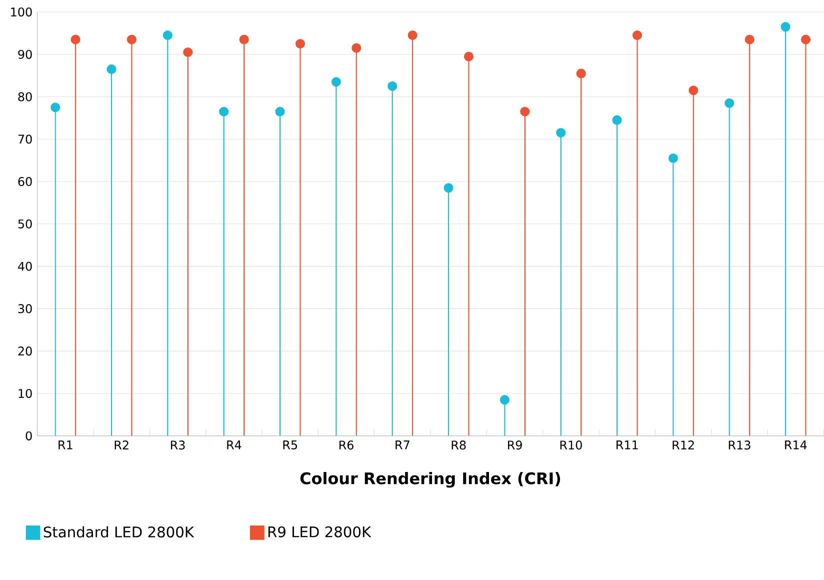 This screenshot has width=824, height=580. Describe the element at coordinates (25, 97) in the screenshot. I see `y-tick-label: 80` at that location.